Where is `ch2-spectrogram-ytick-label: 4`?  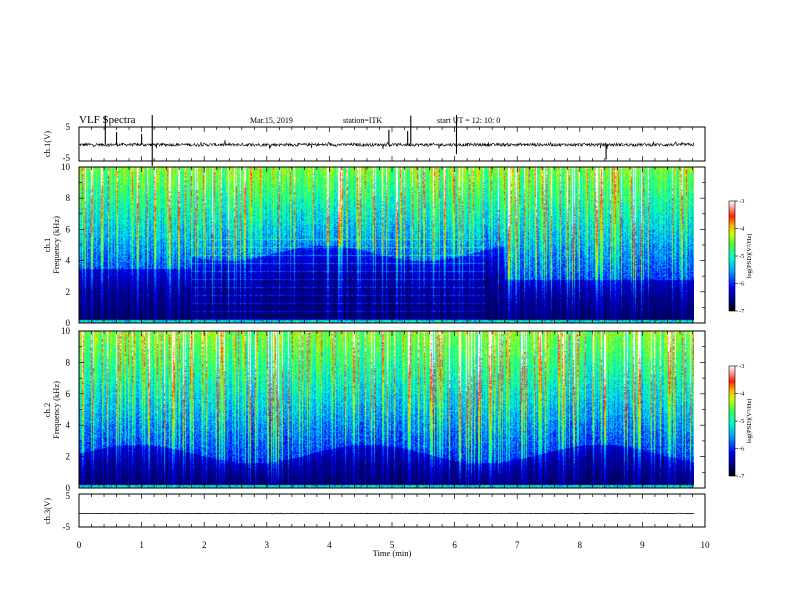 ch2-spectrogram-ytick-label: 4 is located at coordinates (68, 425).